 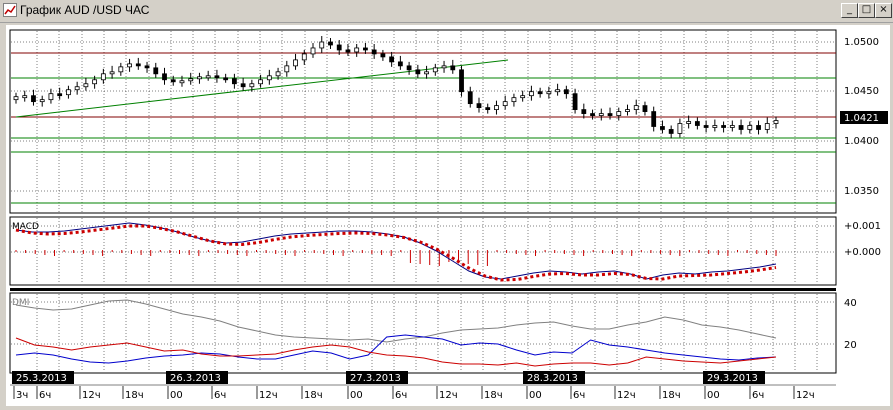 I want to click on price-tick-3: 1.0400, so click(x=861, y=141).